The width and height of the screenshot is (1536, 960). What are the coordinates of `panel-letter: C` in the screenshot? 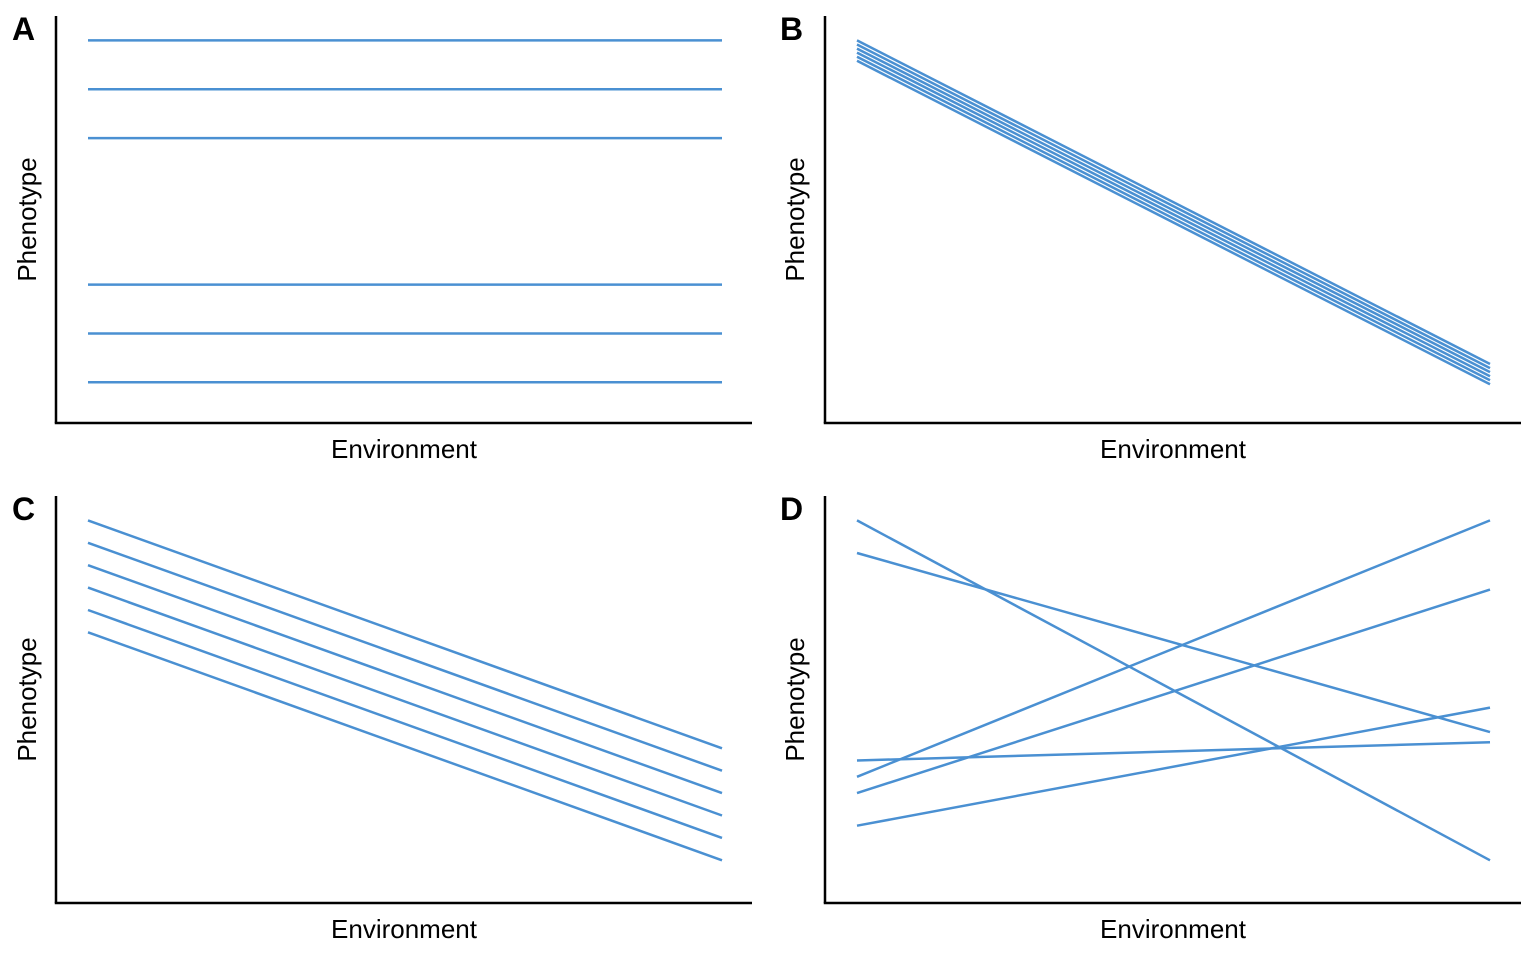 It's located at (23, 509).